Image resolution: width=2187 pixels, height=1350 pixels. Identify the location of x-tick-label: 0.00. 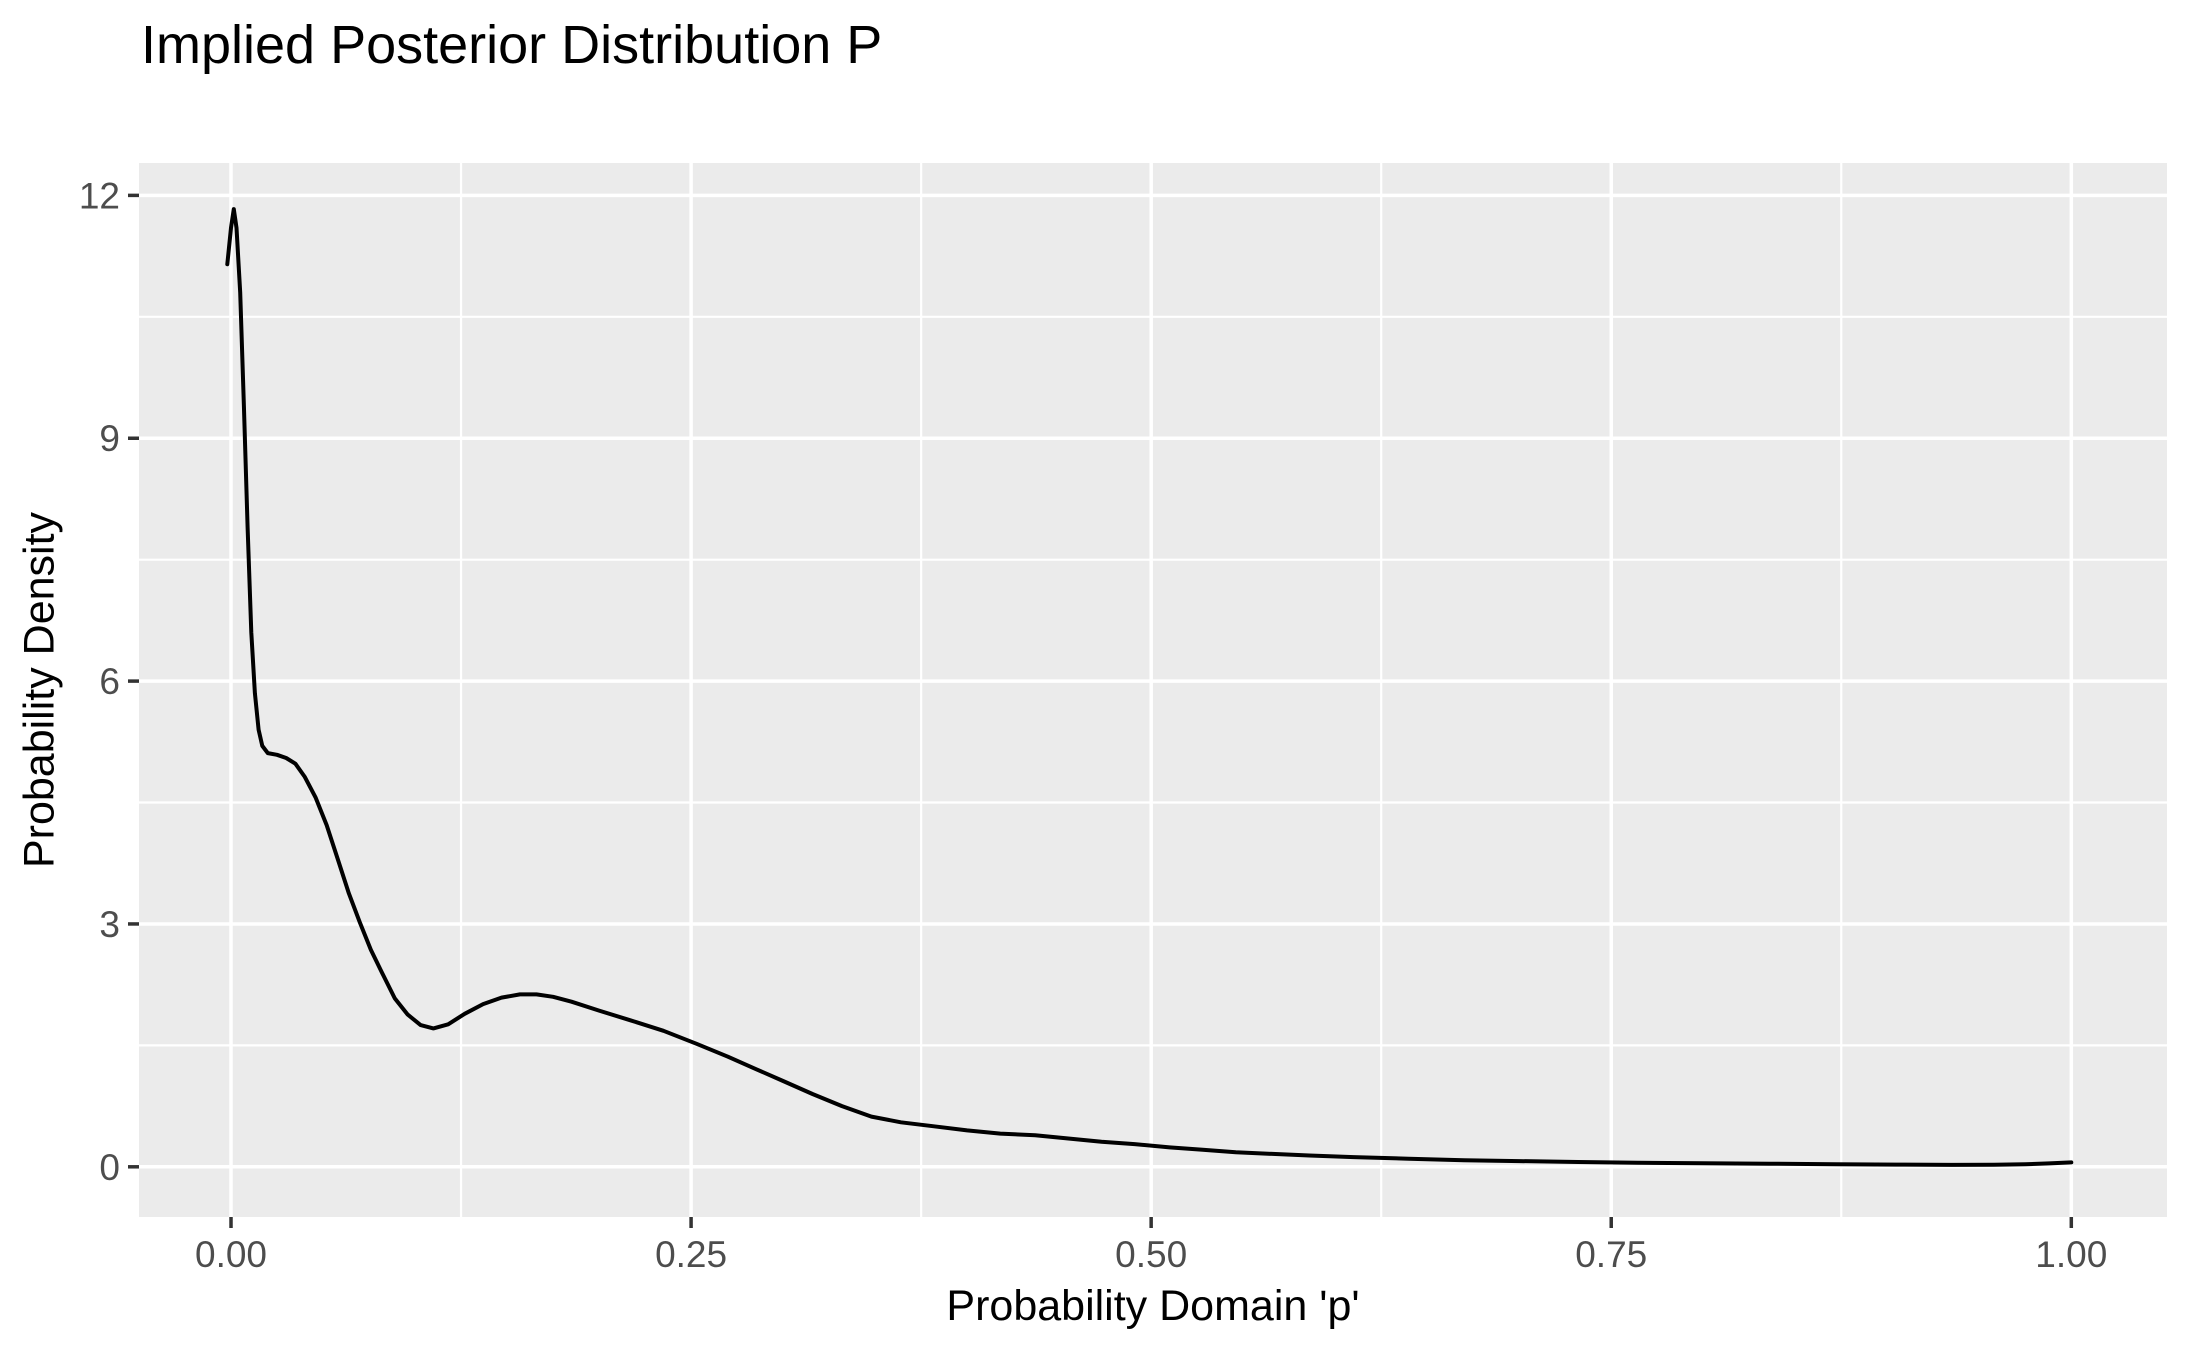
(231, 1254).